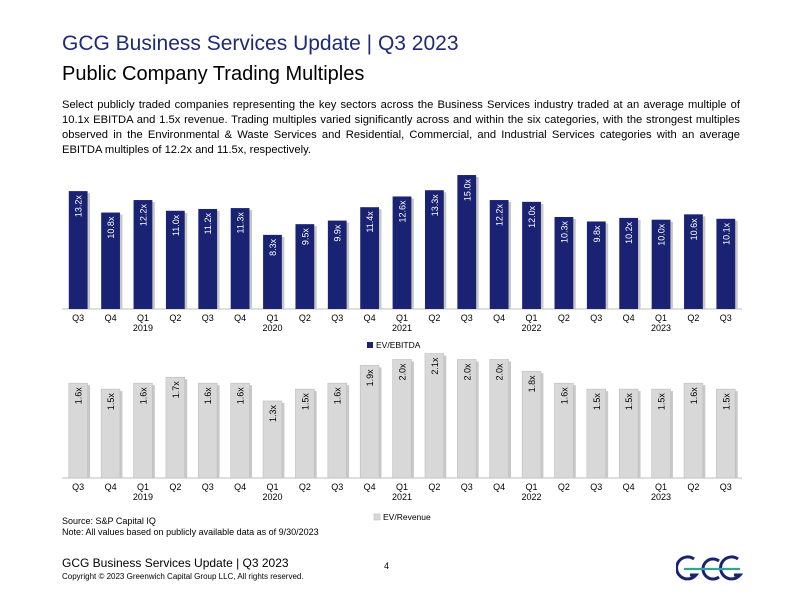 Image resolution: width=800 pixels, height=600 pixels. Describe the element at coordinates (403, 211) in the screenshot. I see `data-label: 12.6x` at that location.